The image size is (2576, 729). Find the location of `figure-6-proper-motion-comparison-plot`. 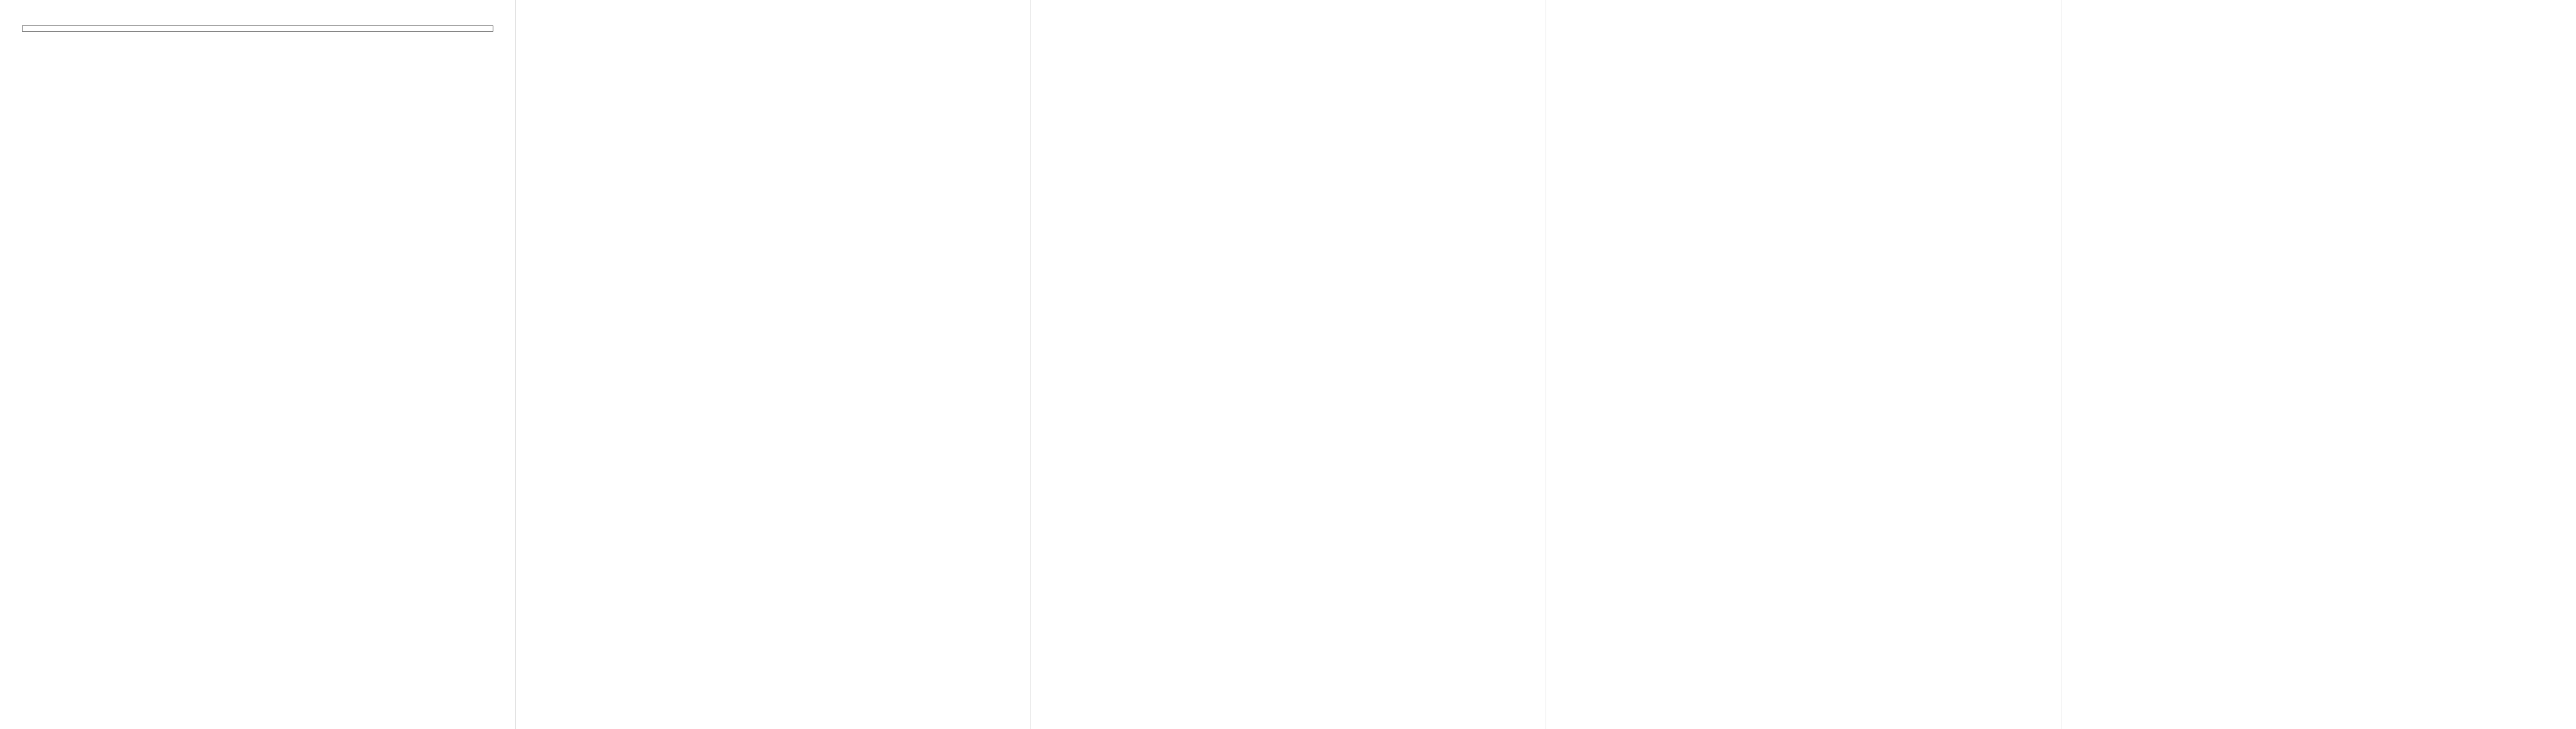

figure-6-proper-motion-comparison-plot is located at coordinates (2195, 198).